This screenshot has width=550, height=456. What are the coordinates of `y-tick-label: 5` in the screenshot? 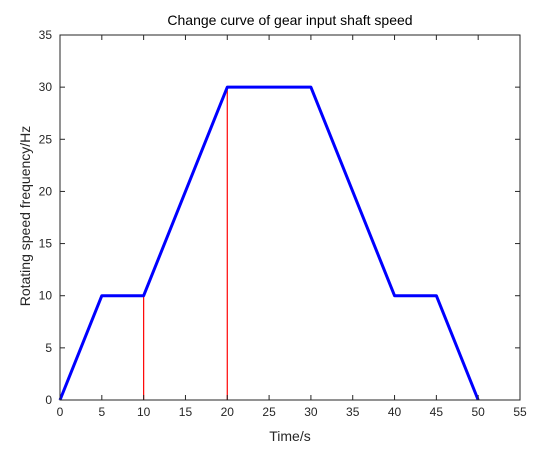 It's located at (48, 348).